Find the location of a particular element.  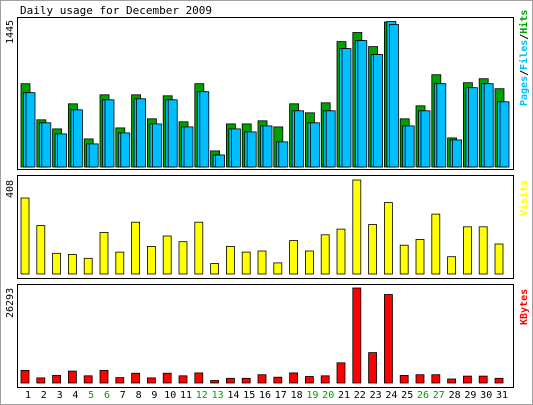

x-tick-label-16: 16 is located at coordinates (265, 395).